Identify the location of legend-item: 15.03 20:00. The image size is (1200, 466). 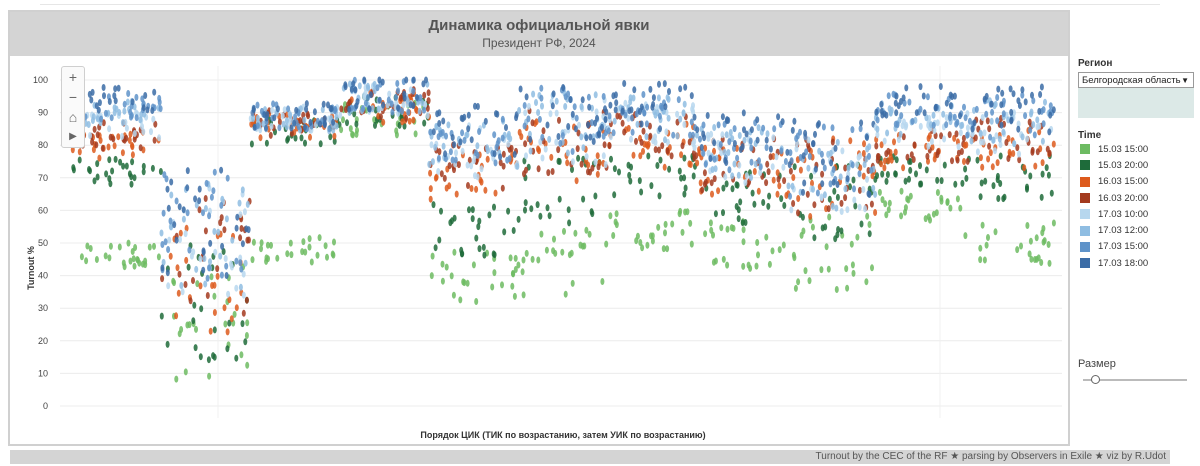
(1137, 165).